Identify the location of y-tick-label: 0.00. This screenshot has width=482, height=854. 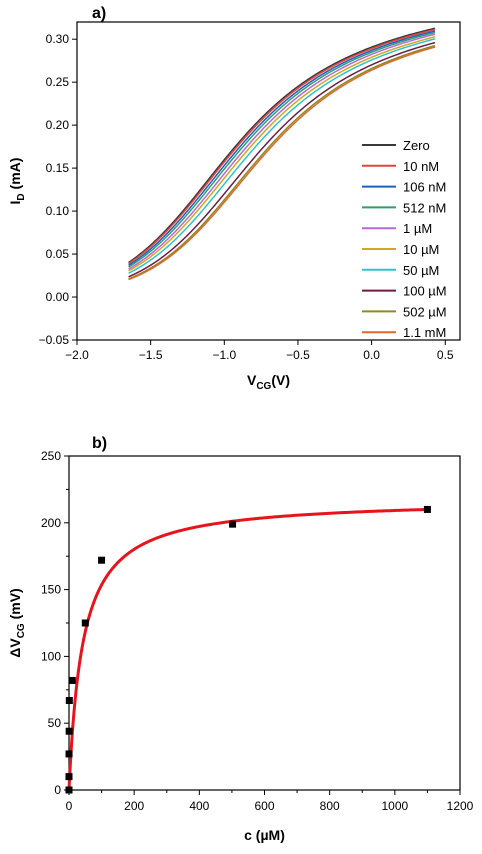
(58, 297).